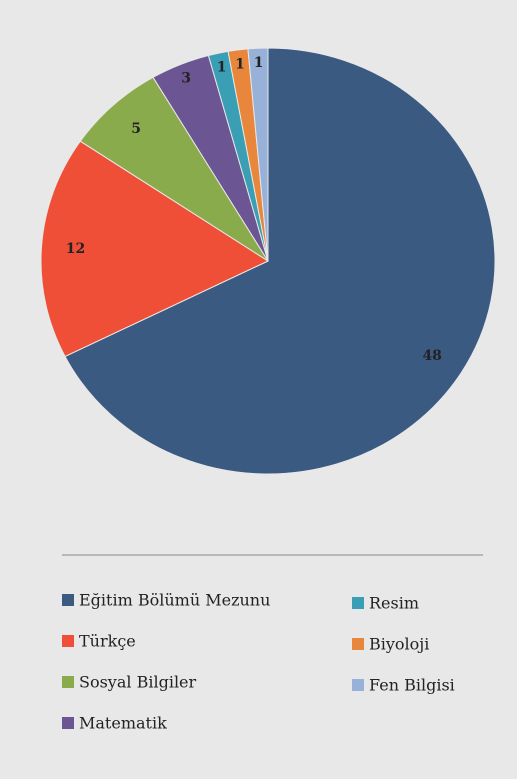 The height and width of the screenshot is (779, 517). Describe the element at coordinates (399, 644) in the screenshot. I see `legend-label: Biyoloji` at that location.